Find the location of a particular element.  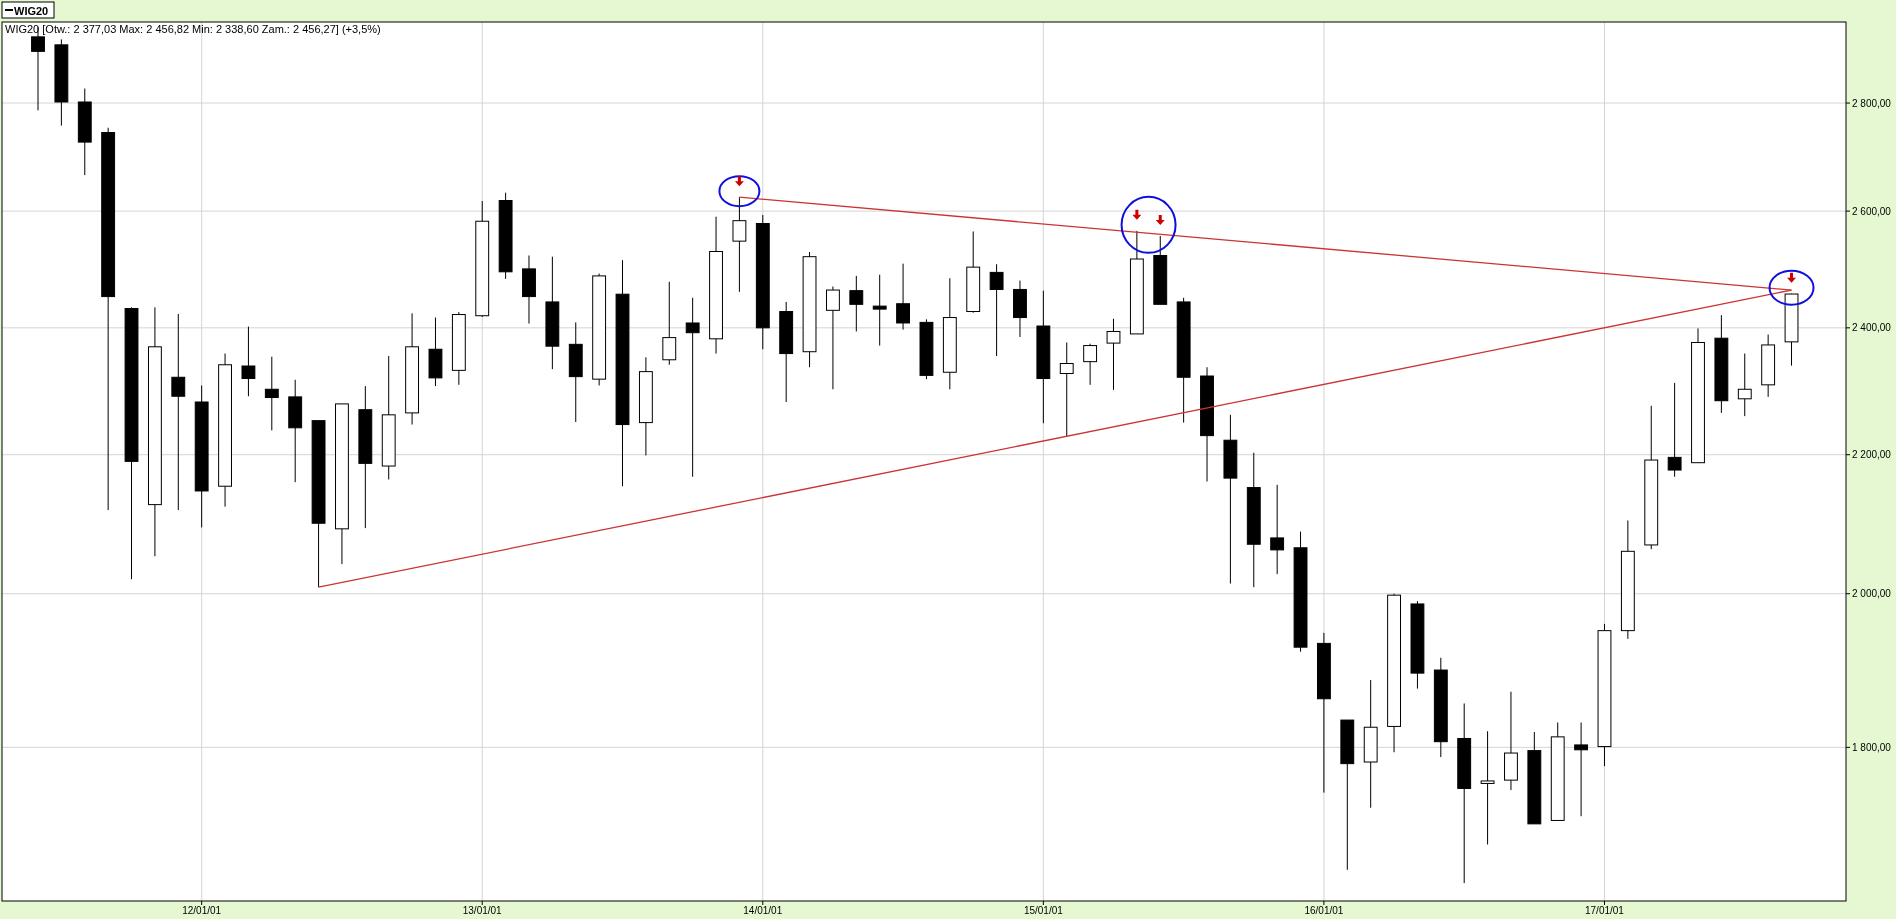

chart-subtitle: WIG20 [Otw.: 2 377,03 Max: 2 456,82 Min: 2 338,60 Zam.: 2 456,27] (+3,5%) is located at coordinates (193, 29).